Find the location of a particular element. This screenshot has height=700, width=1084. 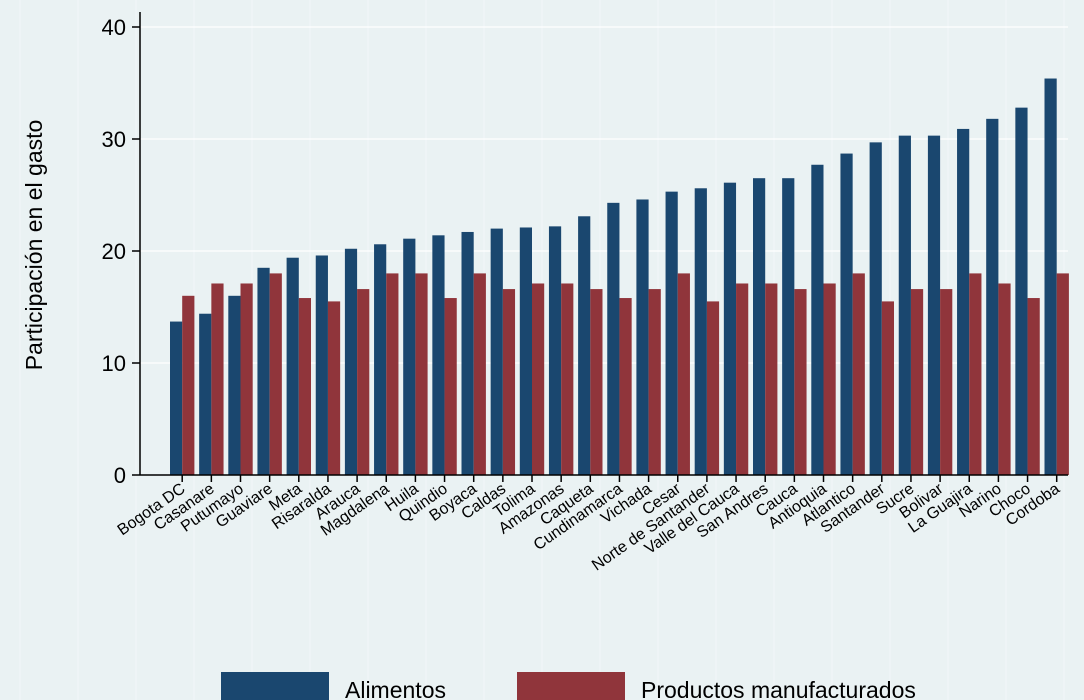

y-tick-label: 10 is located at coordinates (114, 363).